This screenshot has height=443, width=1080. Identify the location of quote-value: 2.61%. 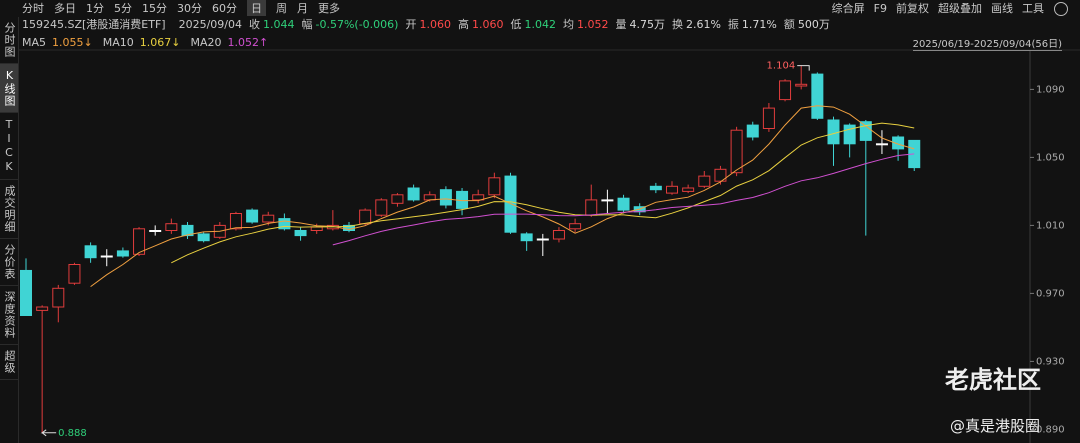
(703, 24).